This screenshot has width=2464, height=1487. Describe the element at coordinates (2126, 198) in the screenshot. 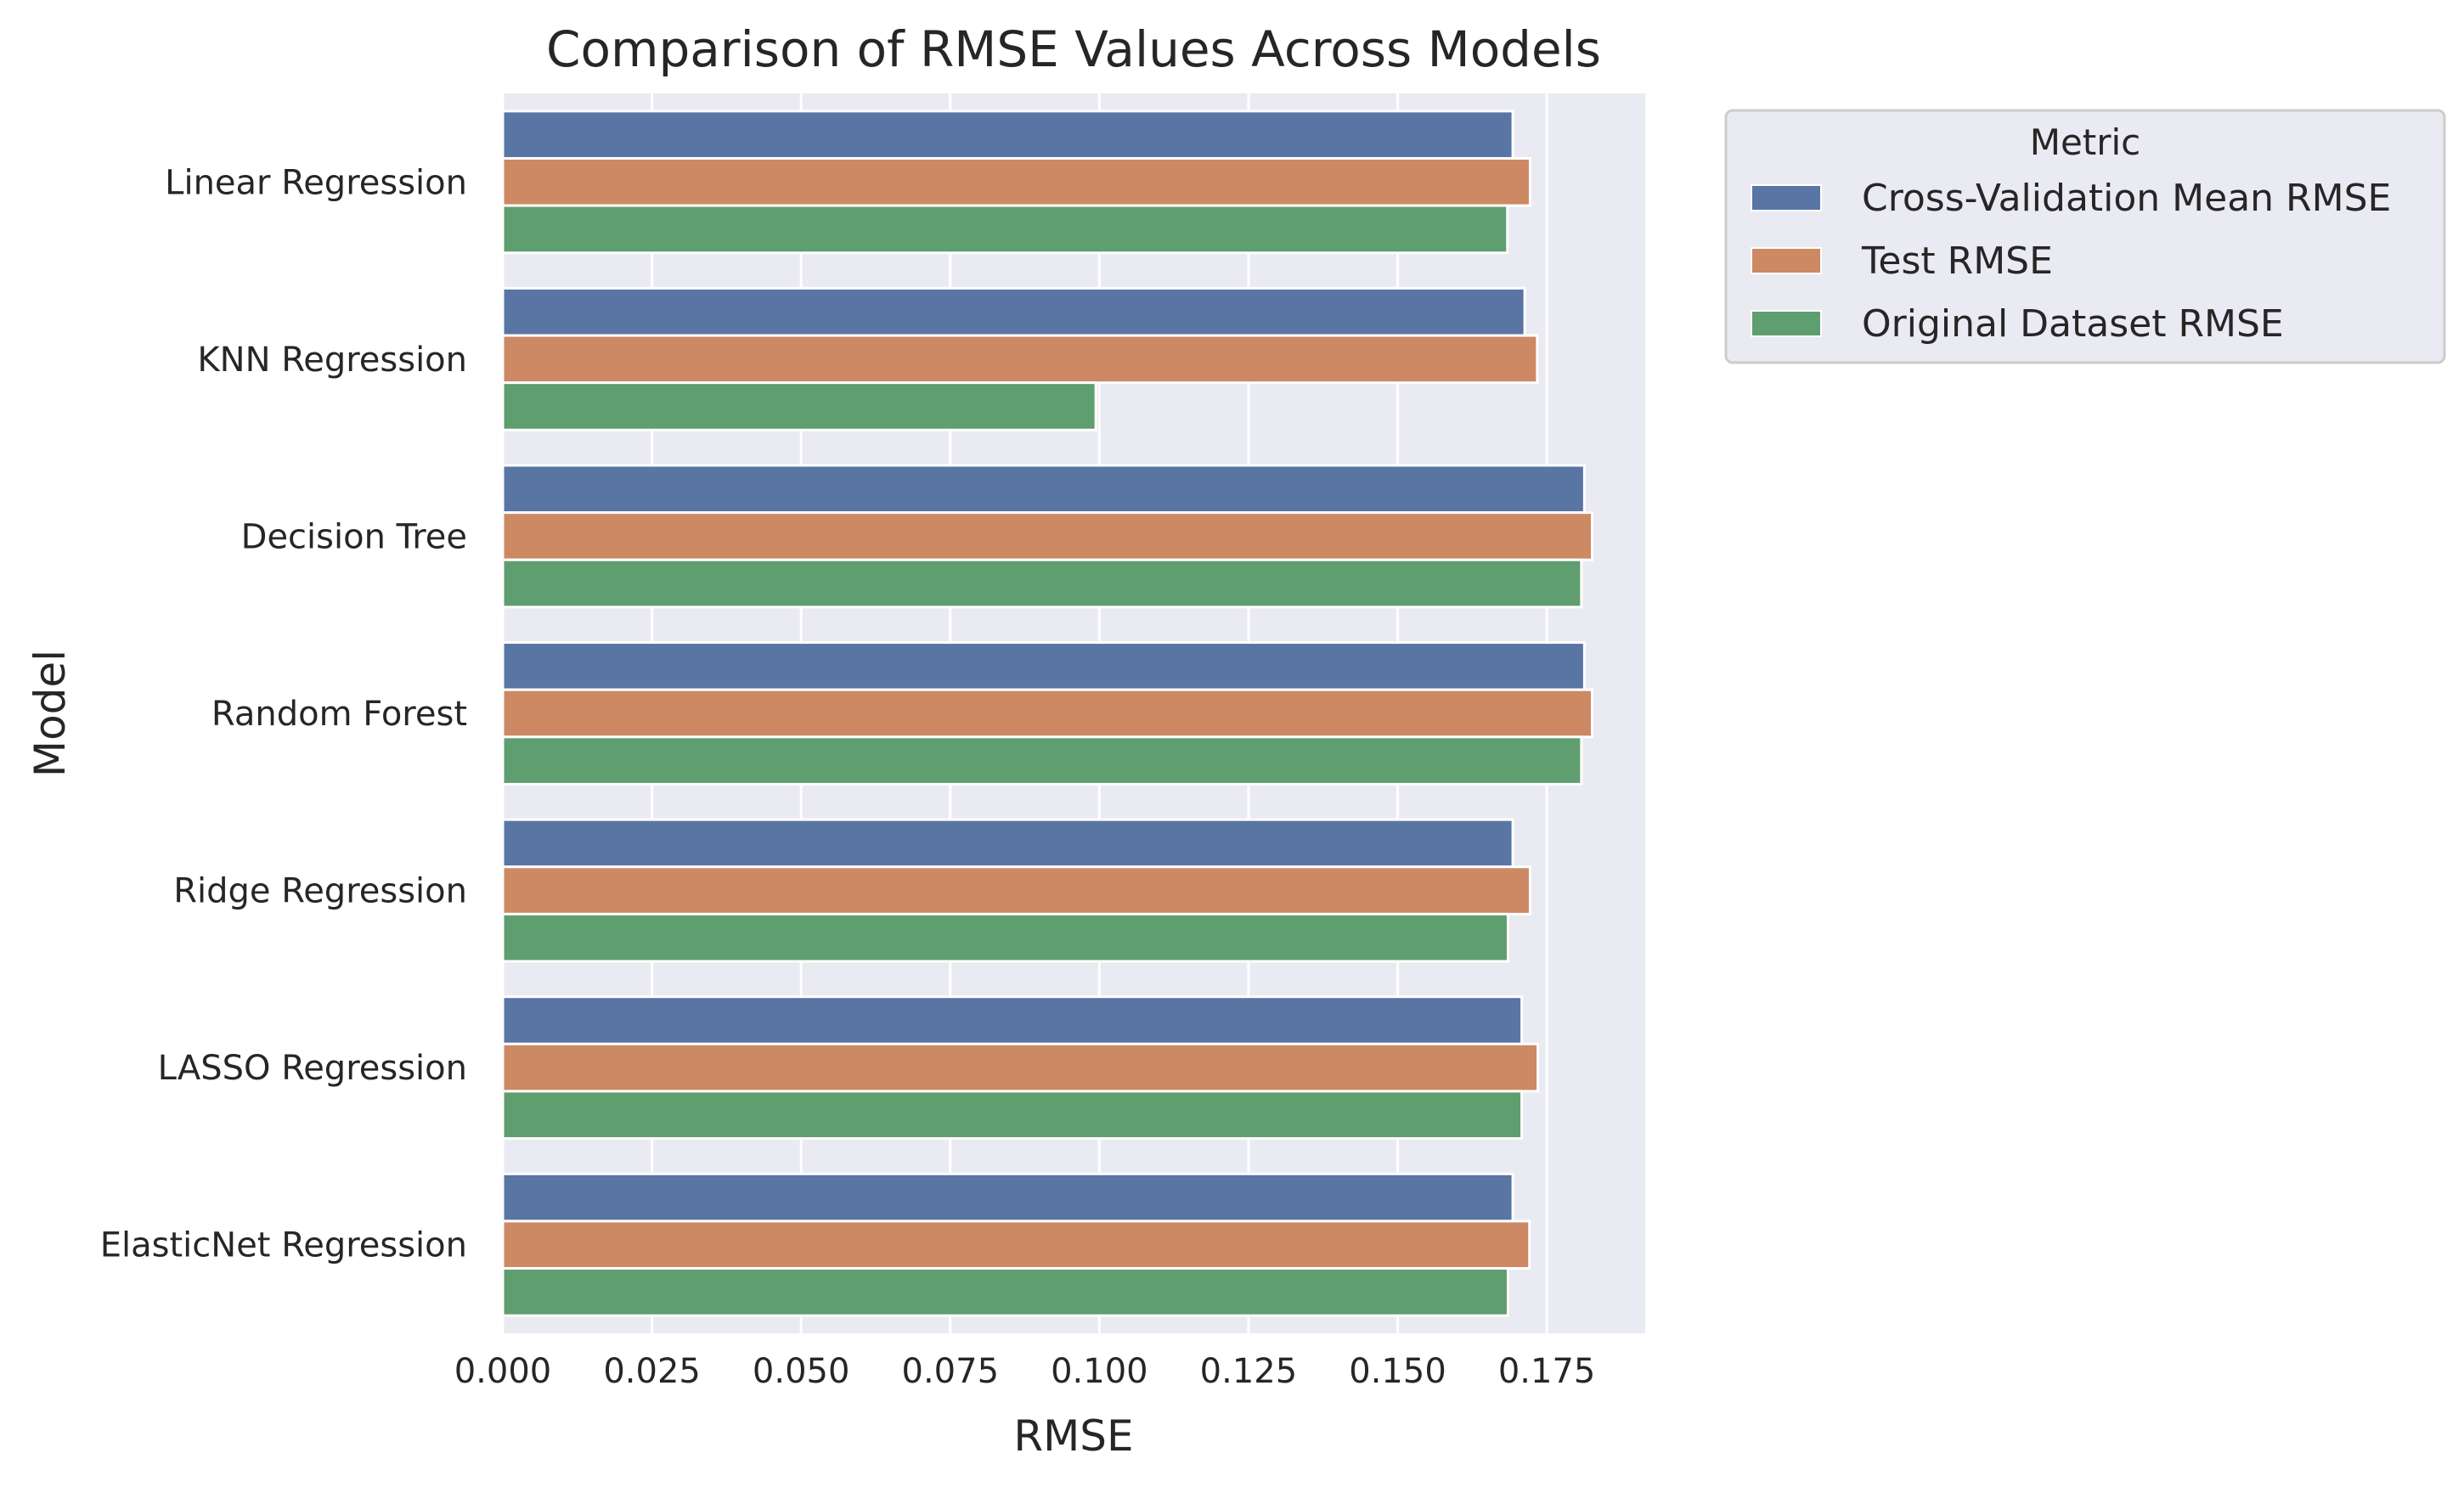

I see `legend-label: Cross-Validation Mean RMSE` at that location.